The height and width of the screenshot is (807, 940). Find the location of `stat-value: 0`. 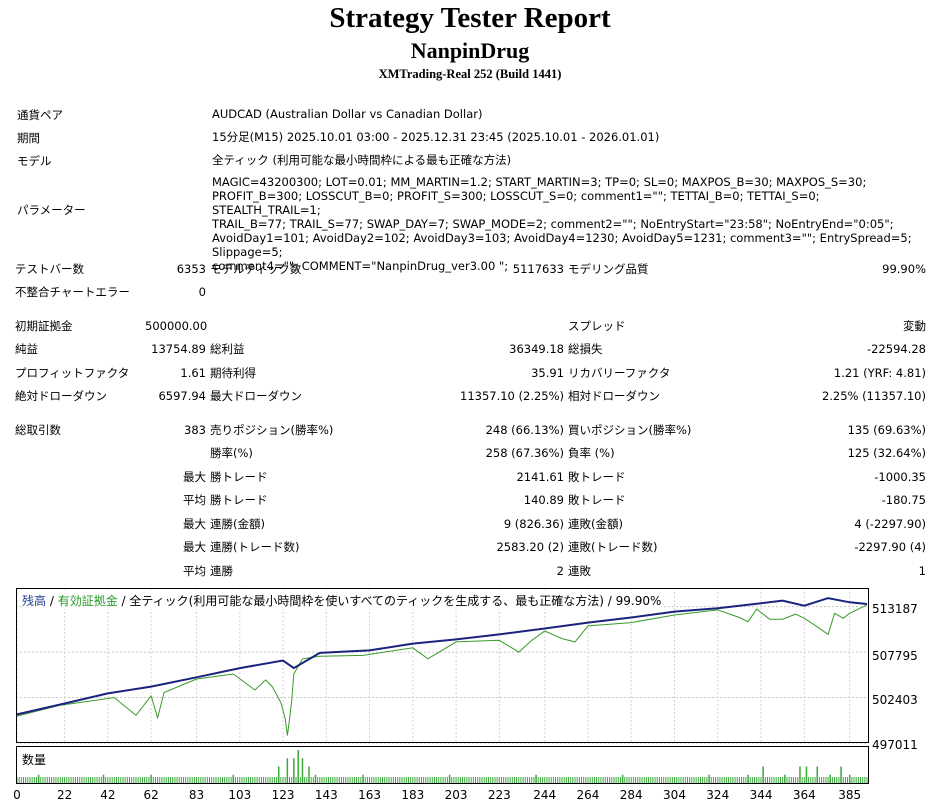

stat-value: 0 is located at coordinates (202, 292).